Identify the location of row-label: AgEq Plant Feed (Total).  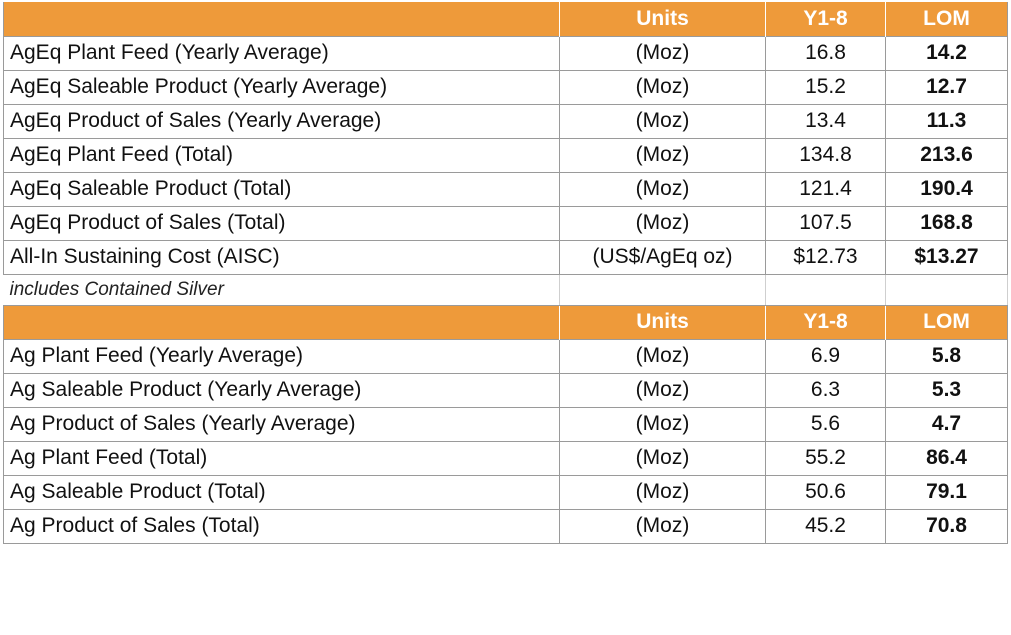
(281, 155).